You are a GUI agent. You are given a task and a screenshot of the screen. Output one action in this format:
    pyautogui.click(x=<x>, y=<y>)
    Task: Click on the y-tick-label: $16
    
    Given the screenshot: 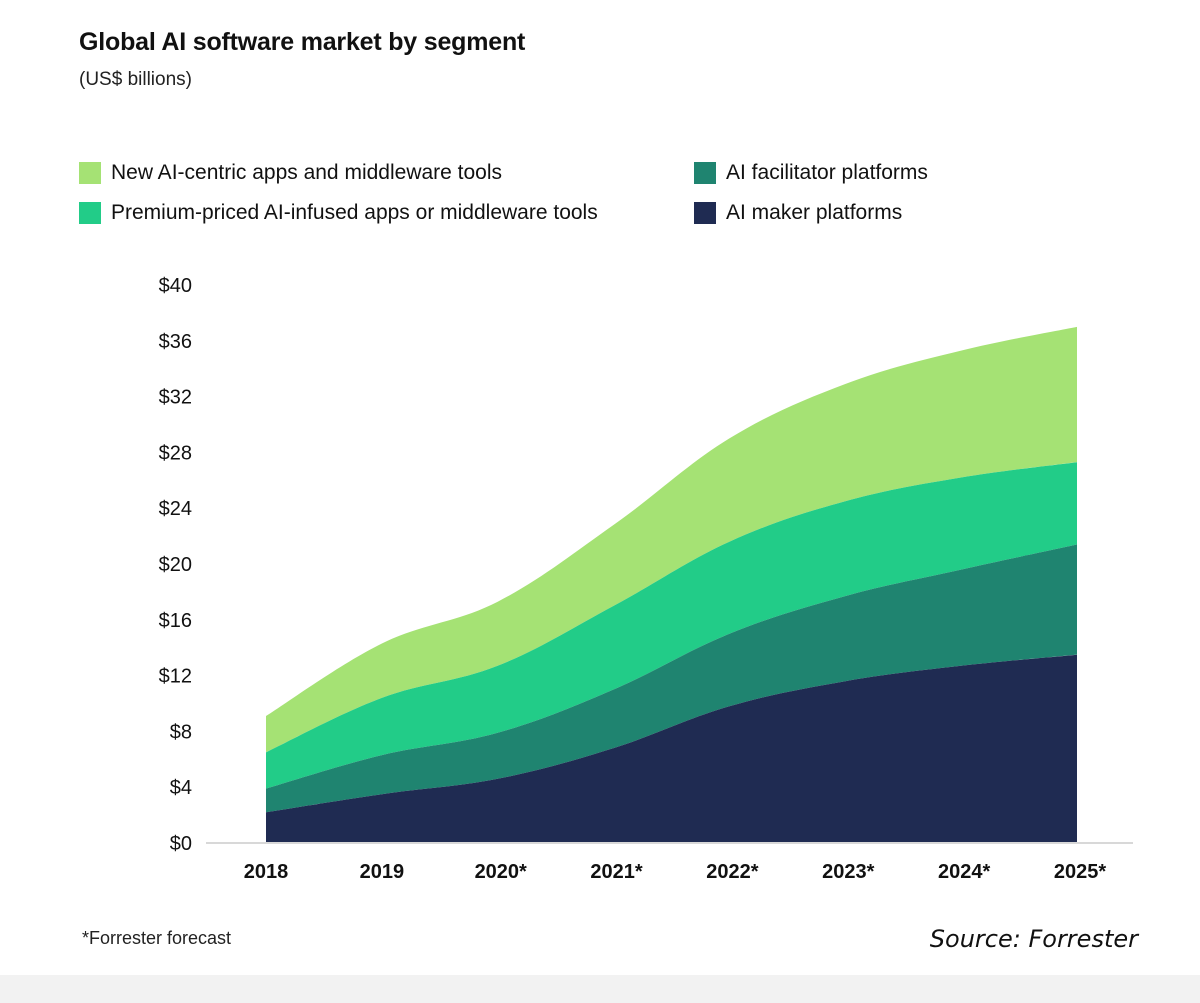 What is the action you would take?
    pyautogui.click(x=175, y=621)
    